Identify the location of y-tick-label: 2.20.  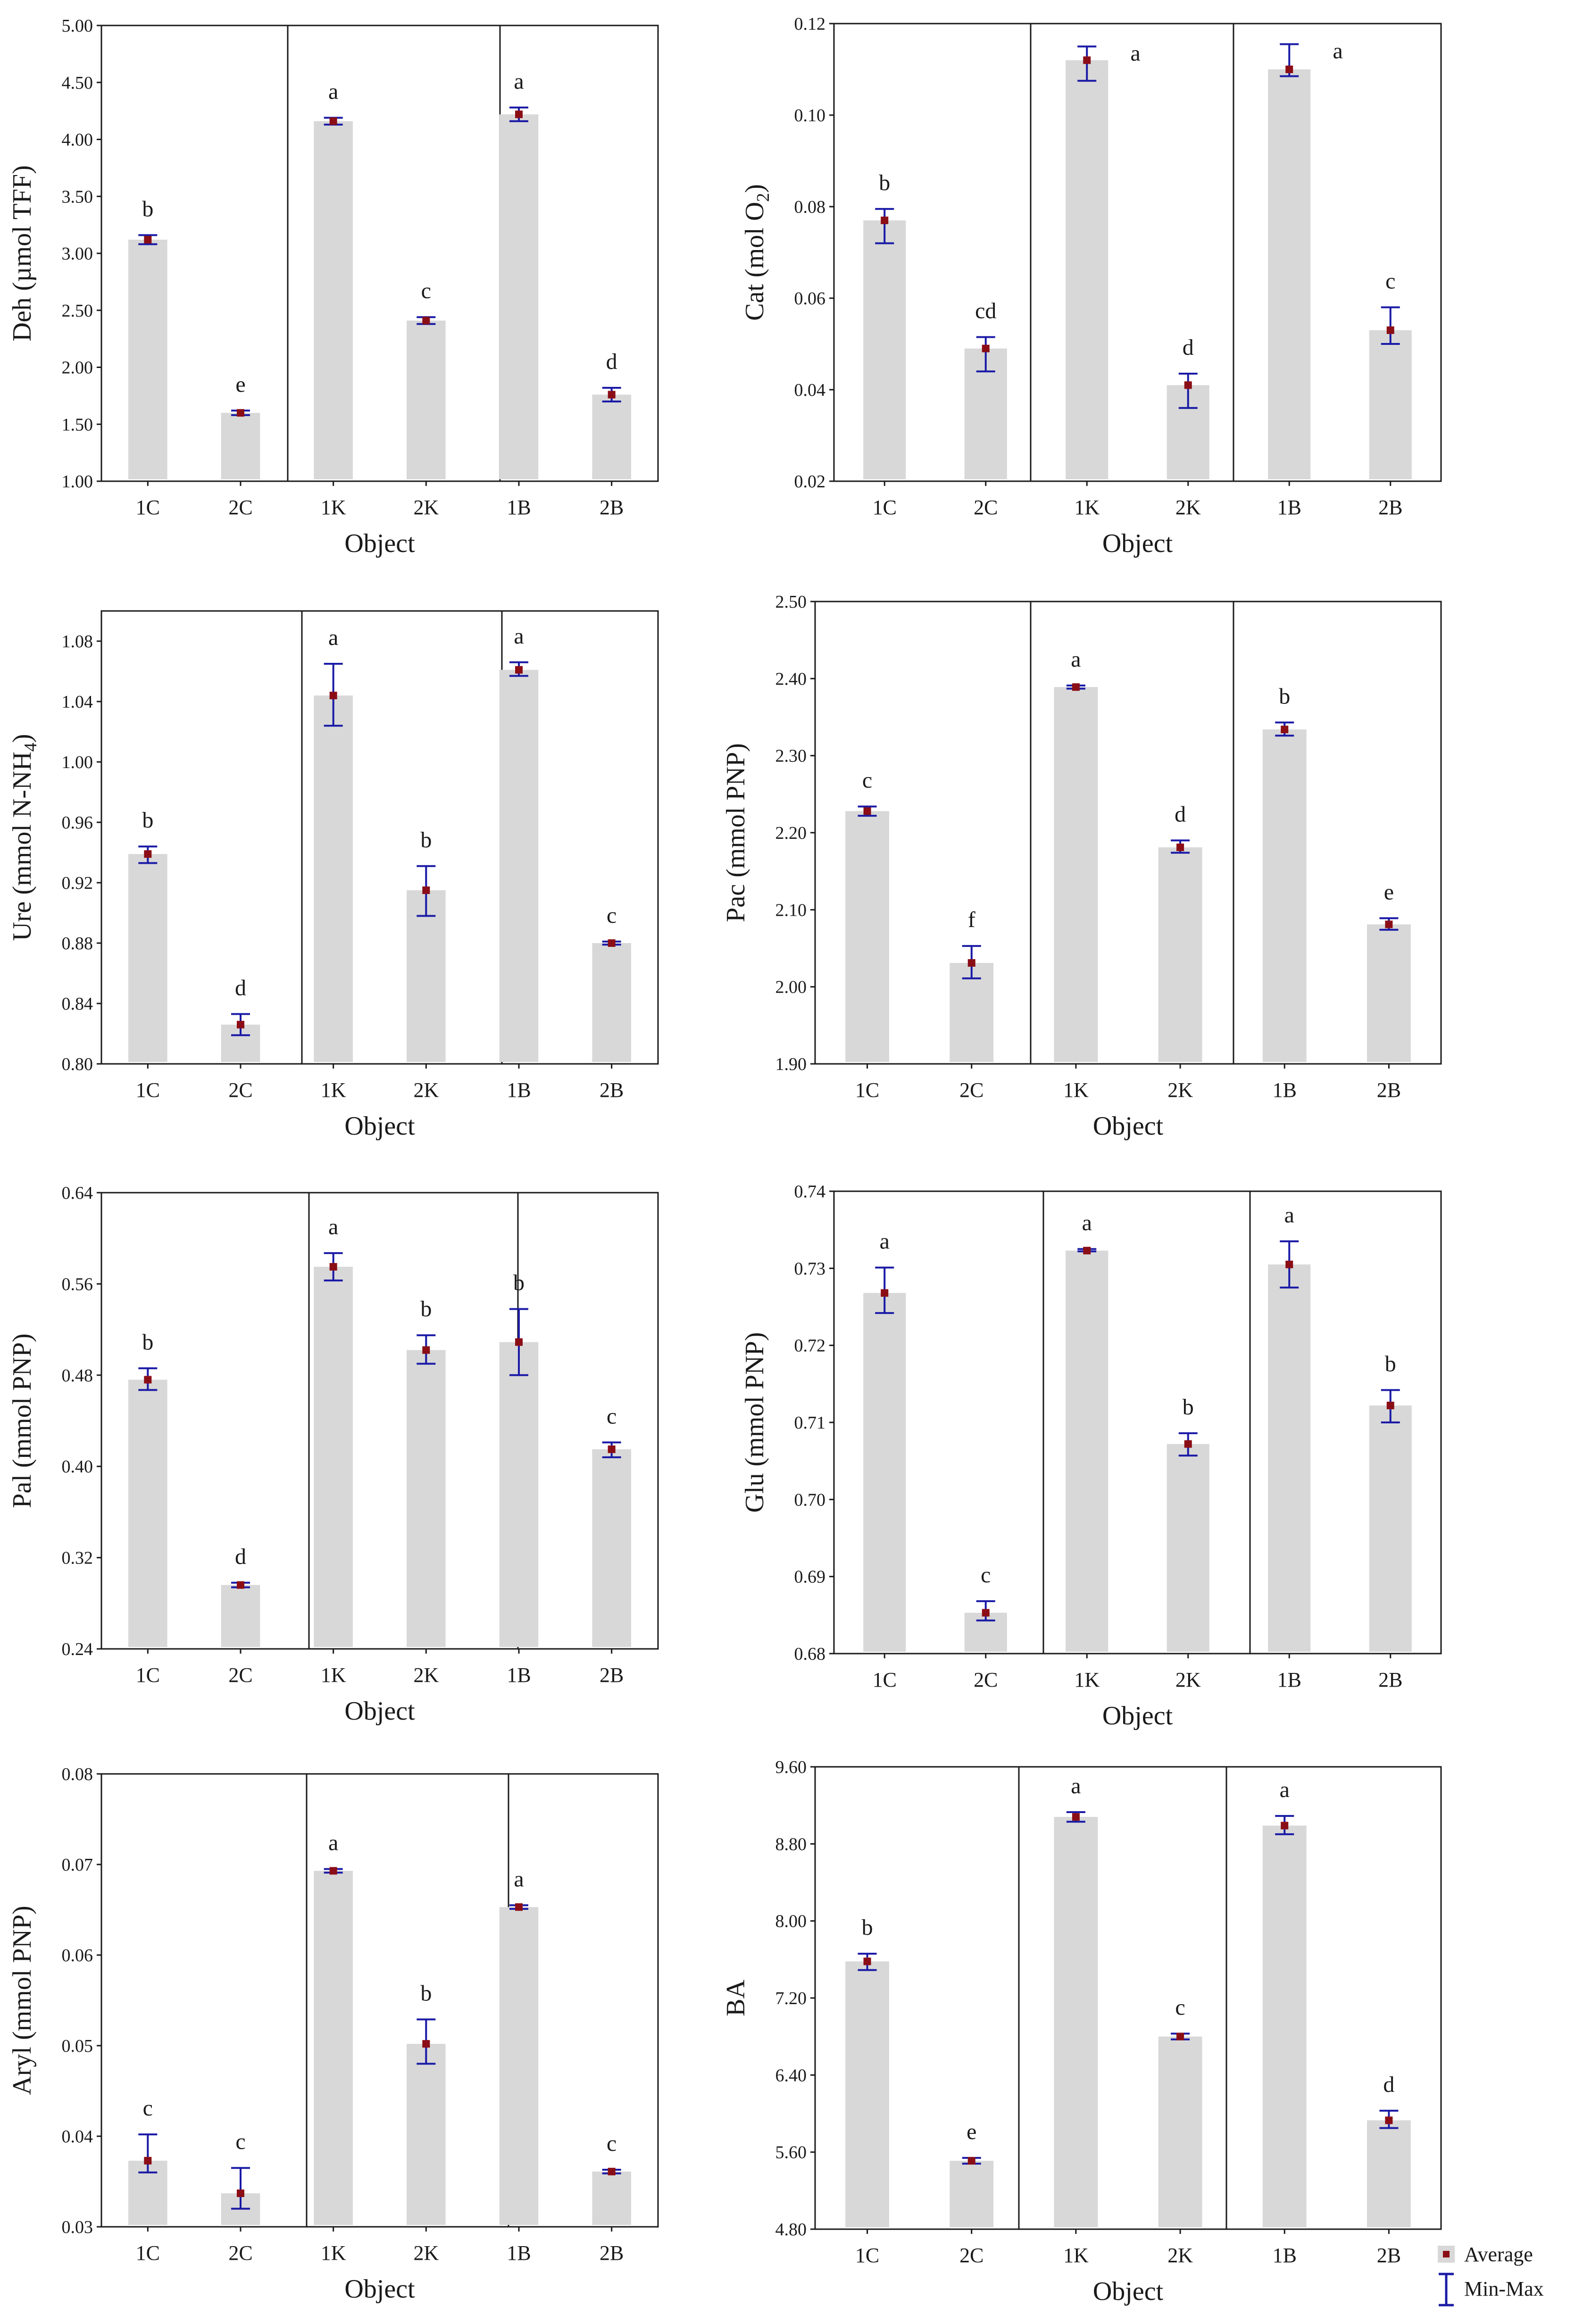
(791, 833).